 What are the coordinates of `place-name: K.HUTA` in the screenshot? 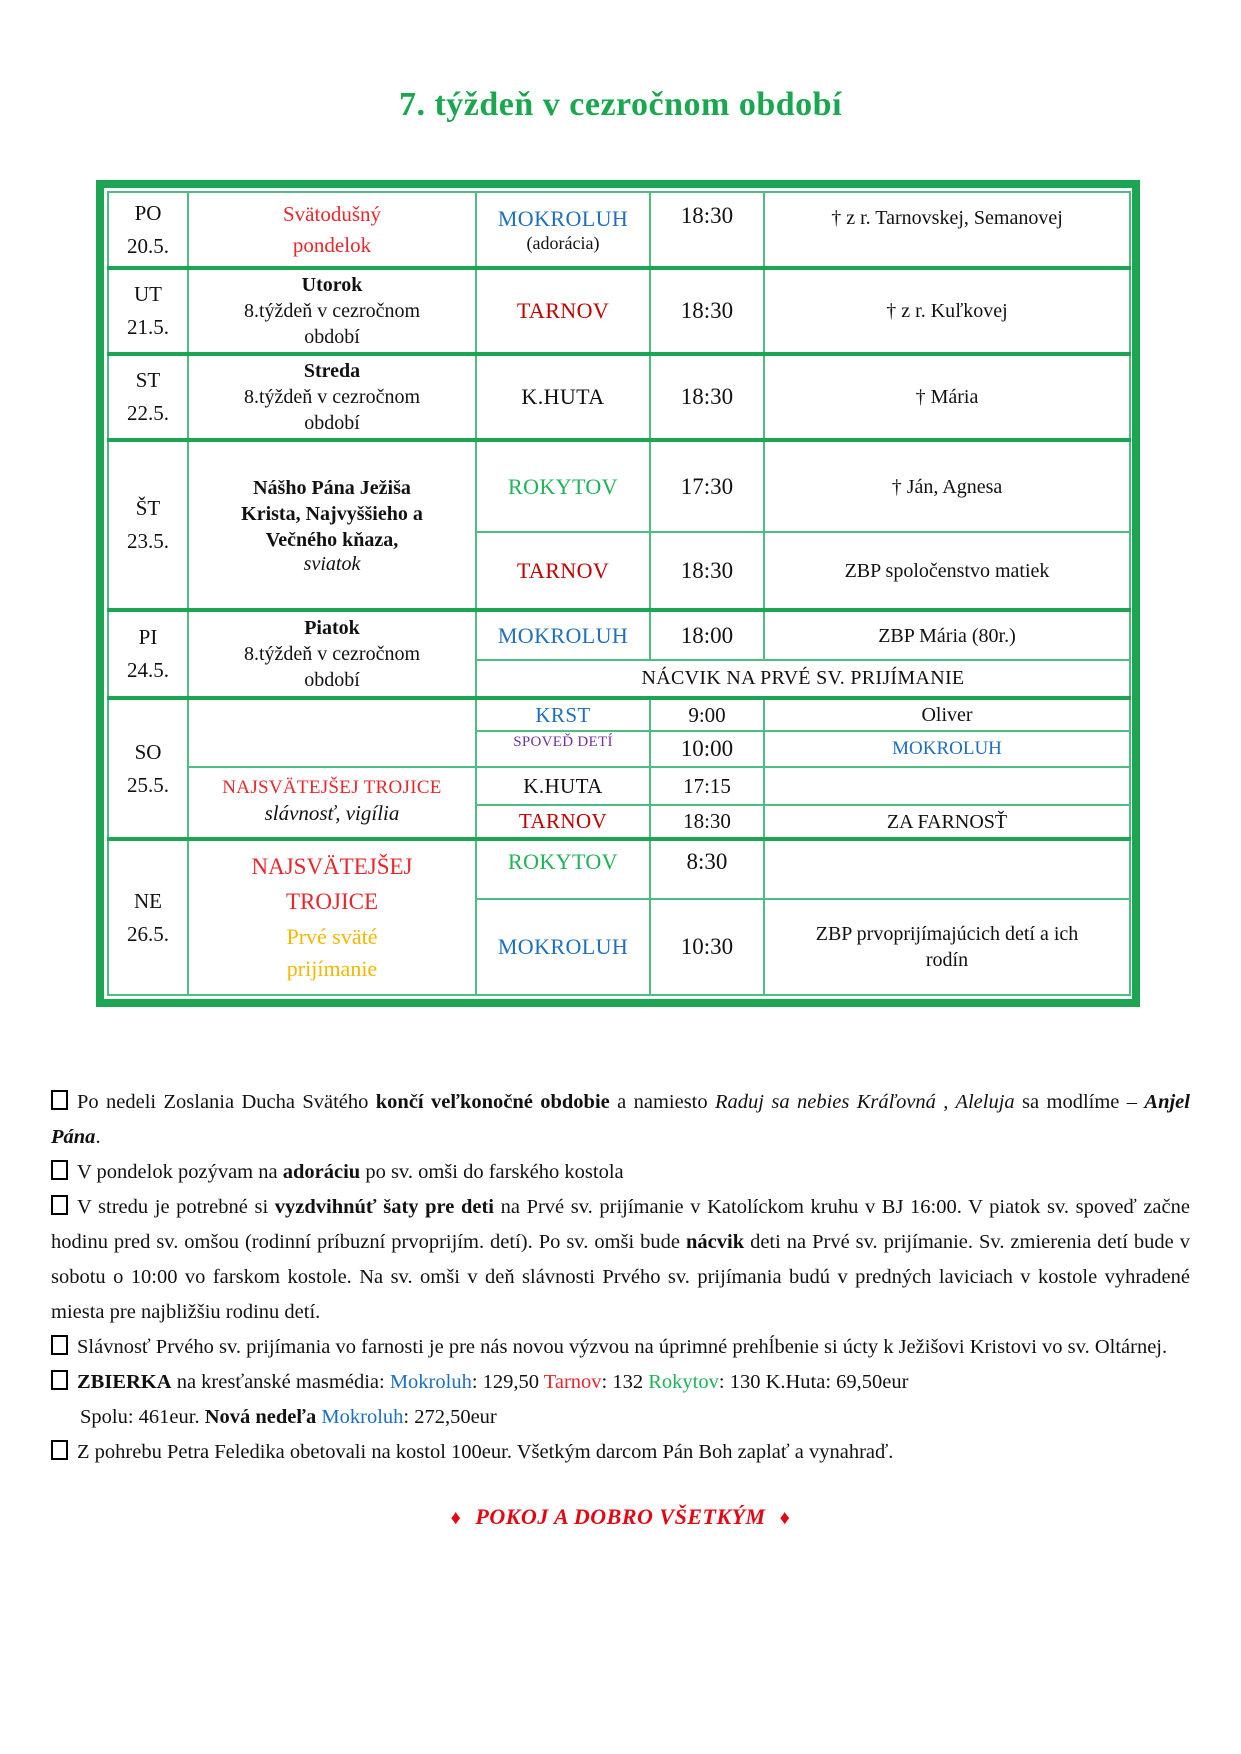 It's located at (563, 396).